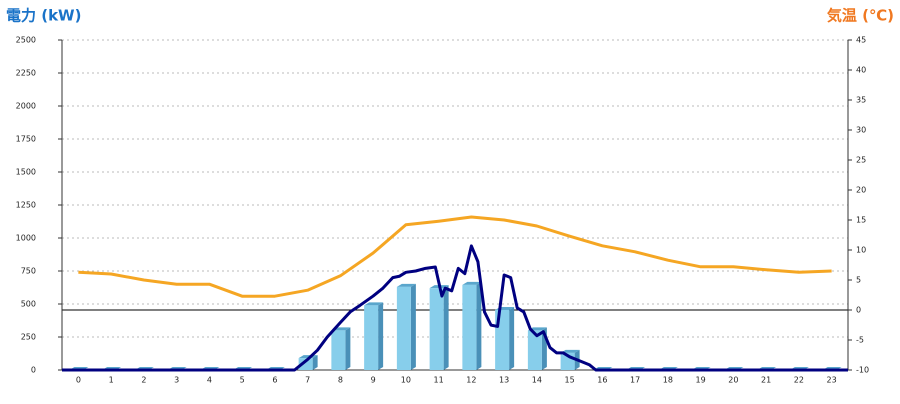 The image size is (900, 404). I want to click on x-tick-label: 12, so click(471, 380).